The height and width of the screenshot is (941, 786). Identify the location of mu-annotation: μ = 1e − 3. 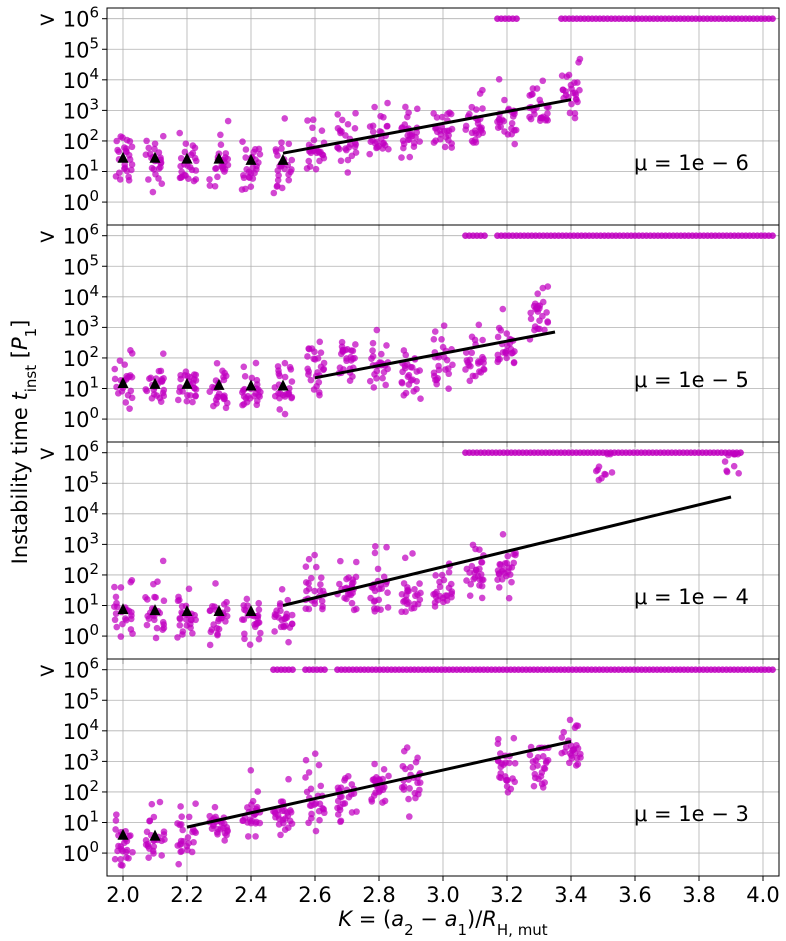
(691, 814).